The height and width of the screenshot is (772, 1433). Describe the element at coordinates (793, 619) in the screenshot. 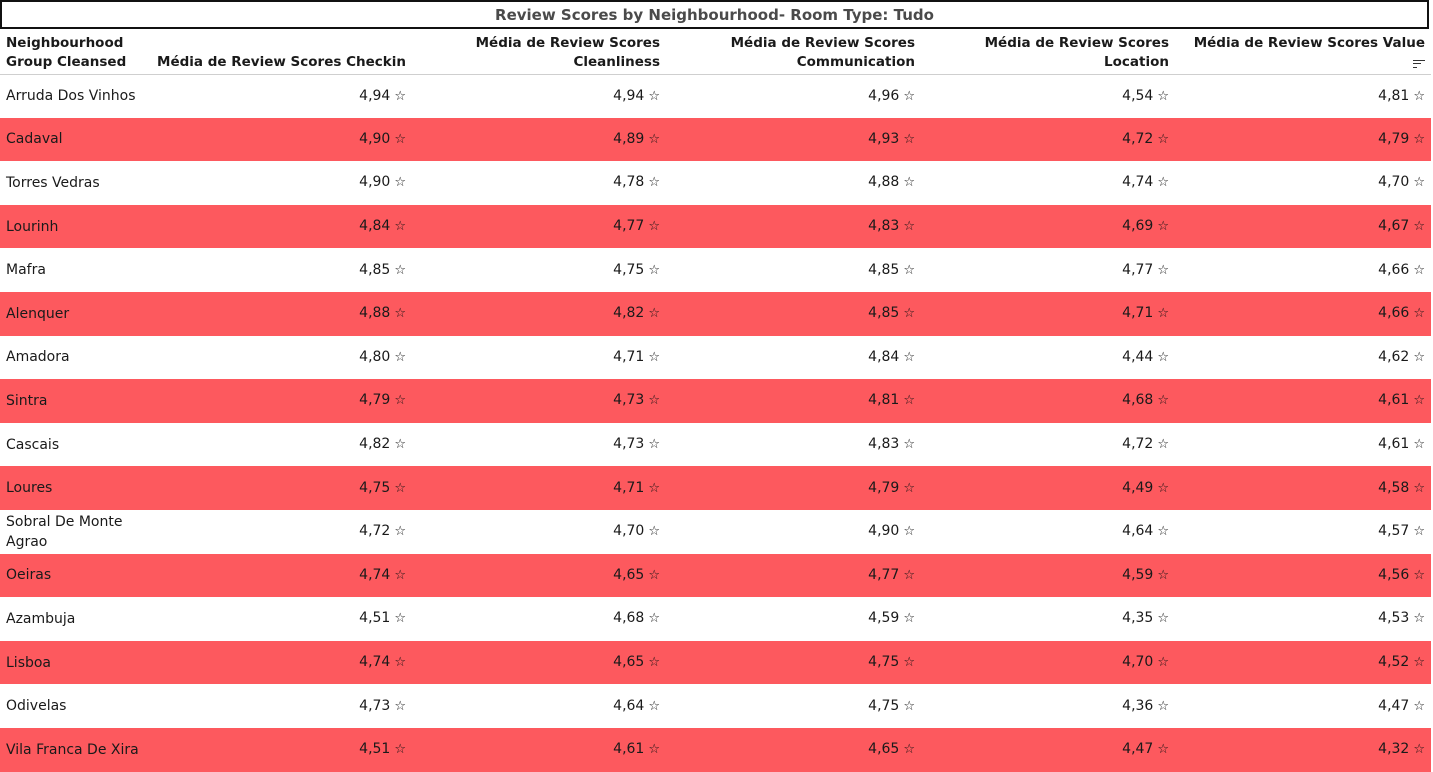

I see `communication-score-cell: 4,59 ☆` at that location.